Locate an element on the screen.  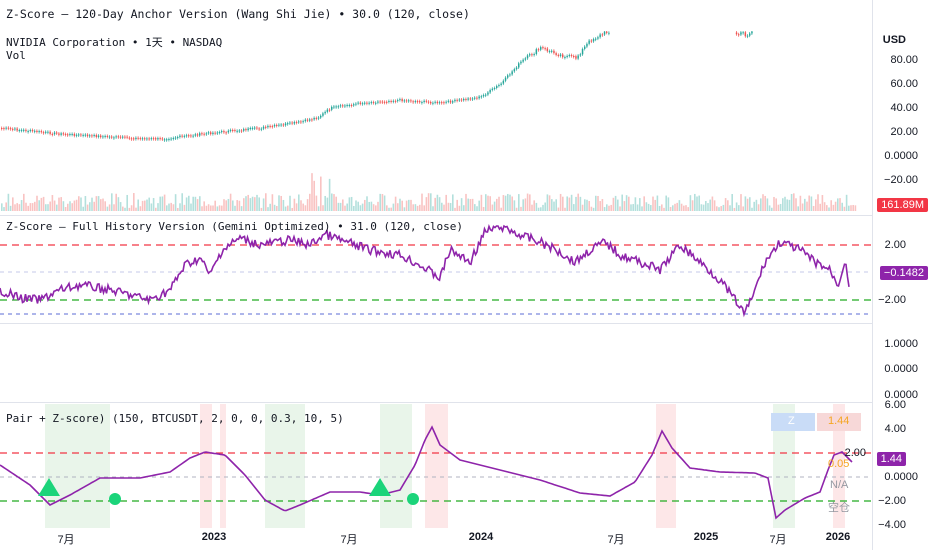
pair-tick: −2.00 is located at coordinates (892, 501).